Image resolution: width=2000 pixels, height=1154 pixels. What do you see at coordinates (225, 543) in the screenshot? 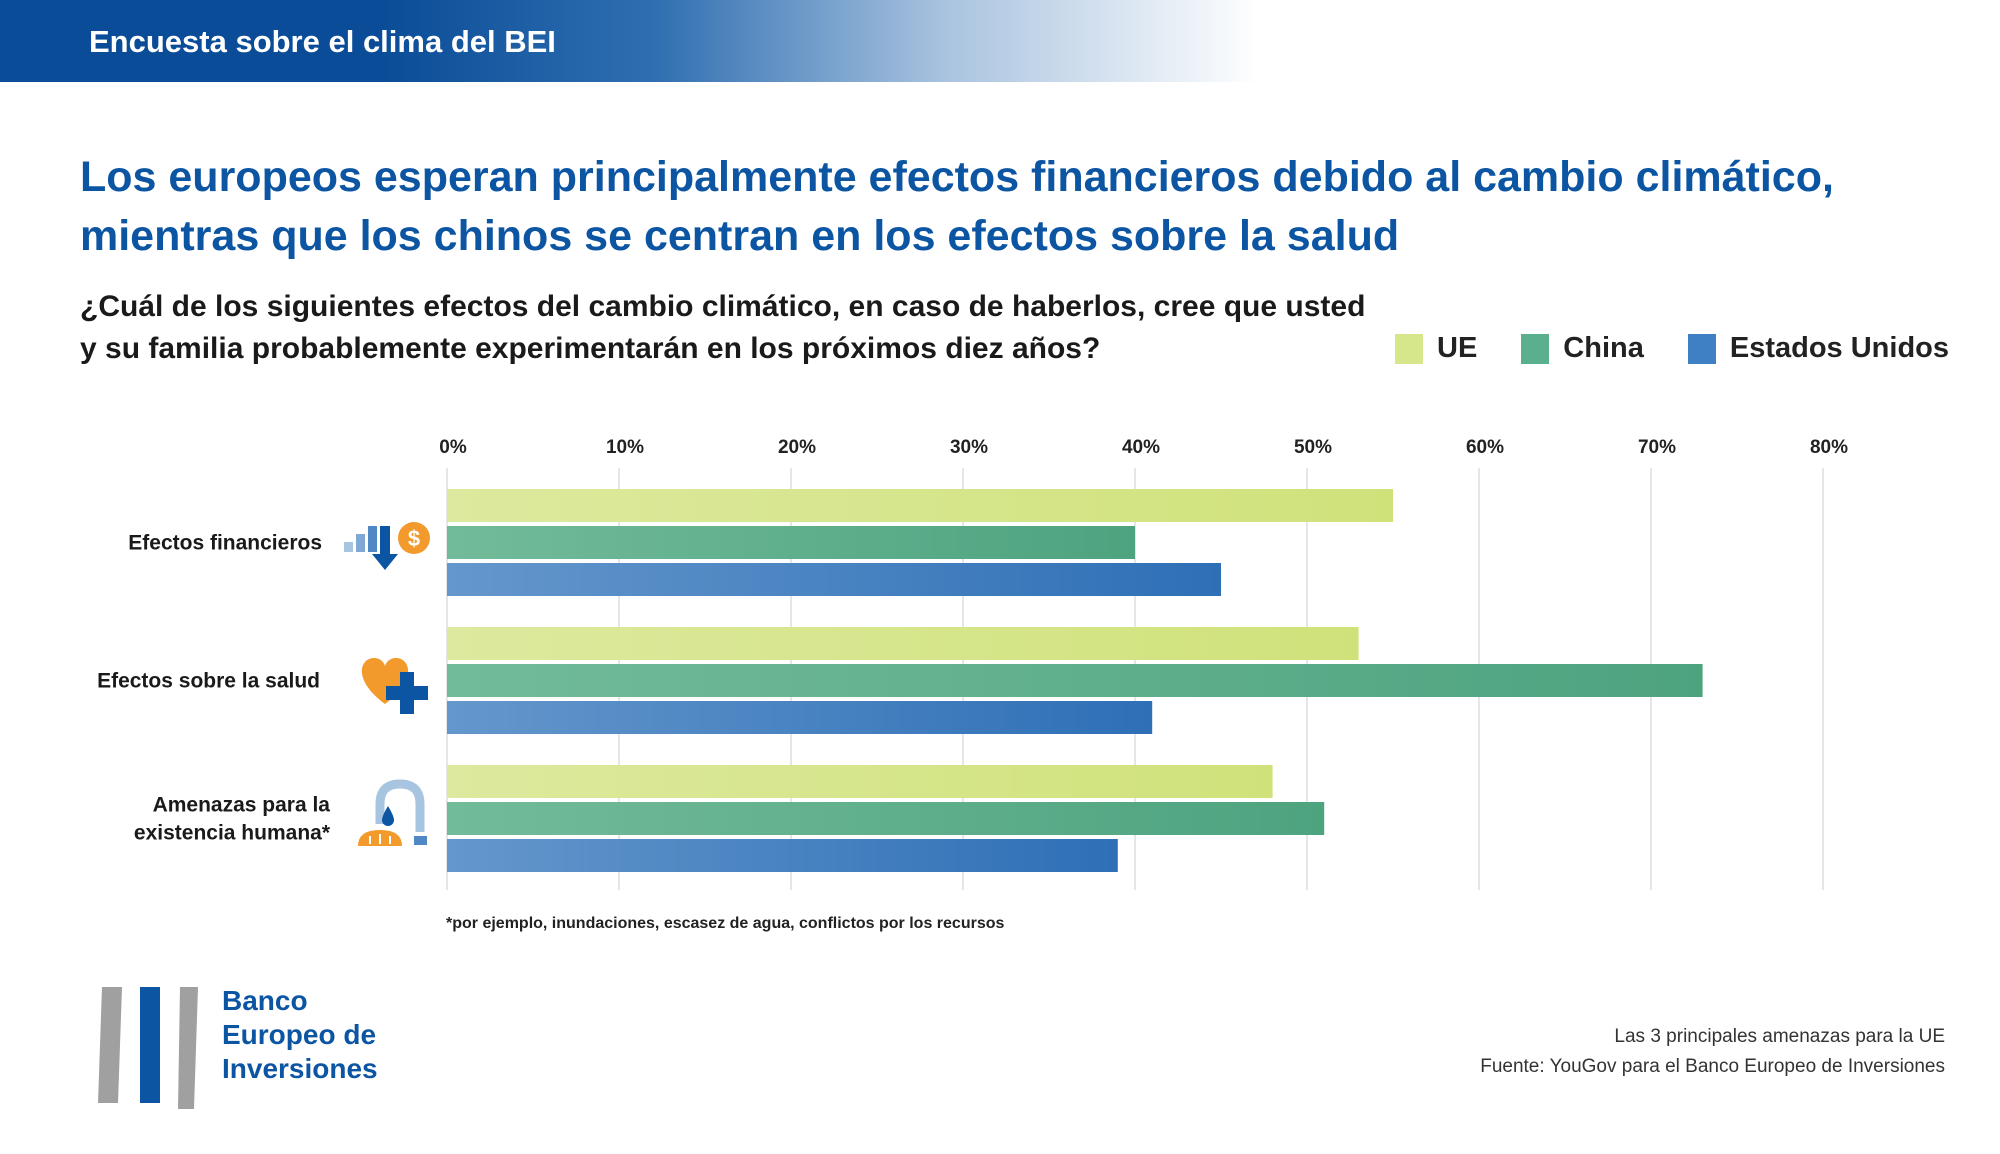
I see `category-label-1: Efectos financieros` at bounding box center [225, 543].